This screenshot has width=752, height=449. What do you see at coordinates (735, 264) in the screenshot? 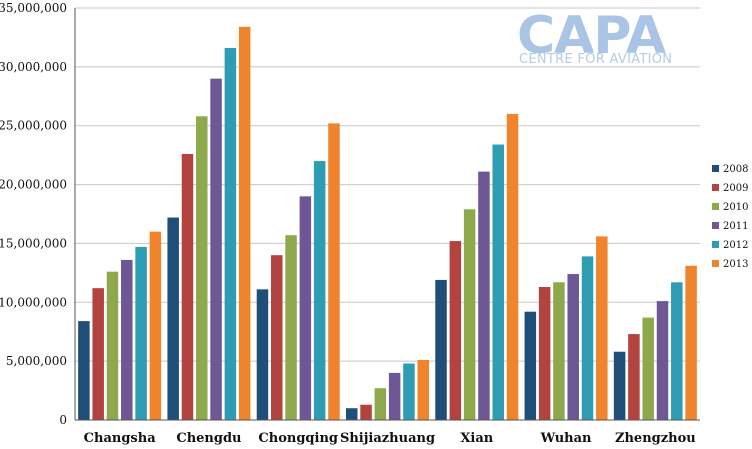
I see `legend-label: 2013` at bounding box center [735, 264].